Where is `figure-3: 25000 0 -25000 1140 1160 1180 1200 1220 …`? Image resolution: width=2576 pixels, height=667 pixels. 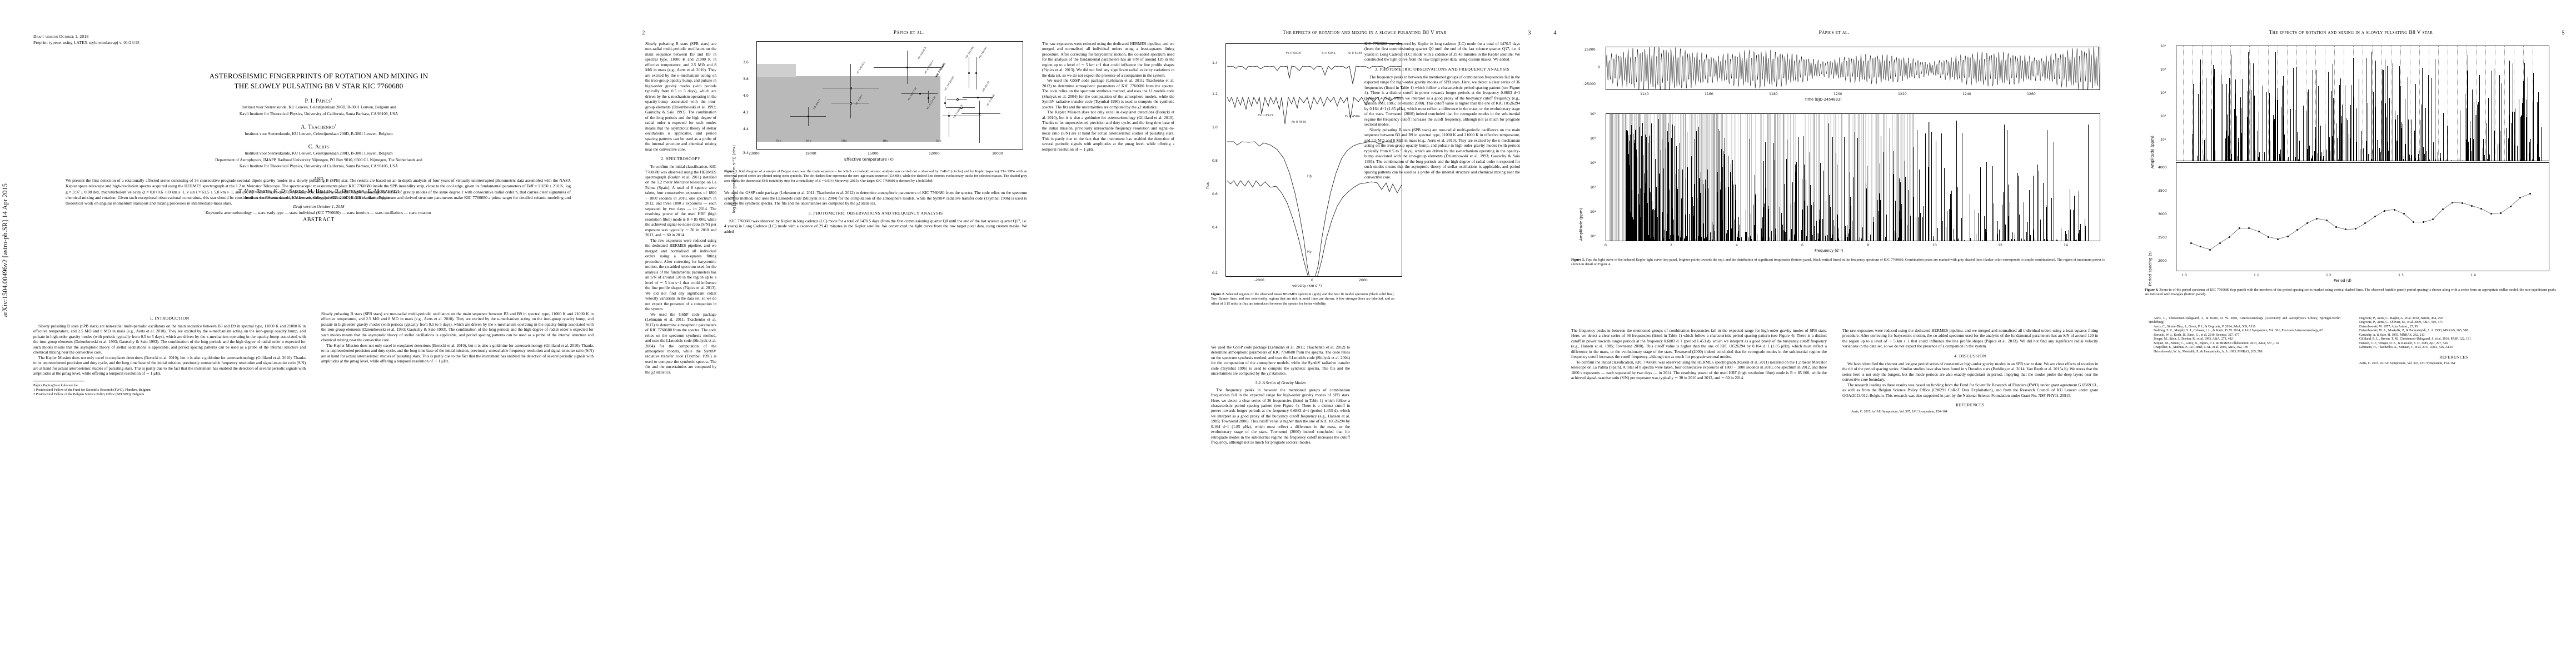 figure-3: 25000 0 -25000 1140 1160 1180 1200 1220 … is located at coordinates (1838, 157).